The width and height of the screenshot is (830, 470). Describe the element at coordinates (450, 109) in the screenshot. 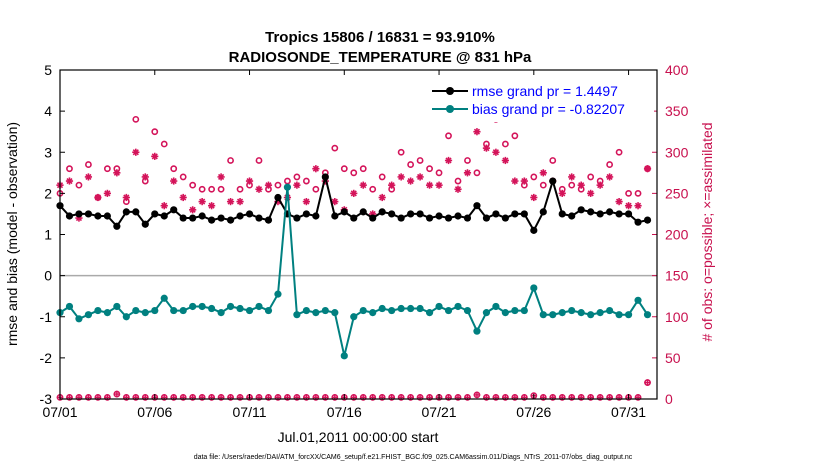

I see `legend-bias-marker` at that location.